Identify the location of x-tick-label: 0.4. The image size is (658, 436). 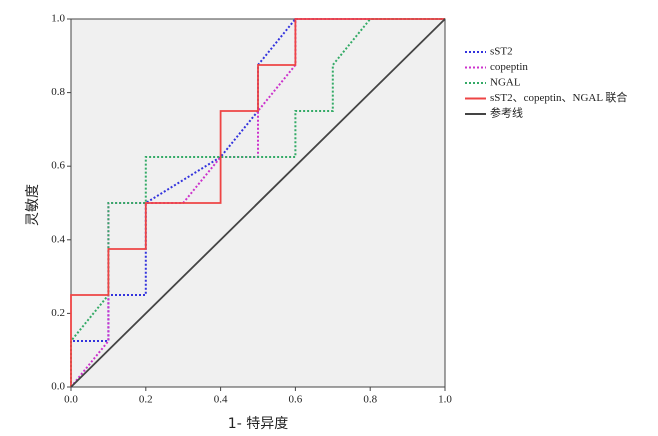
(221, 400).